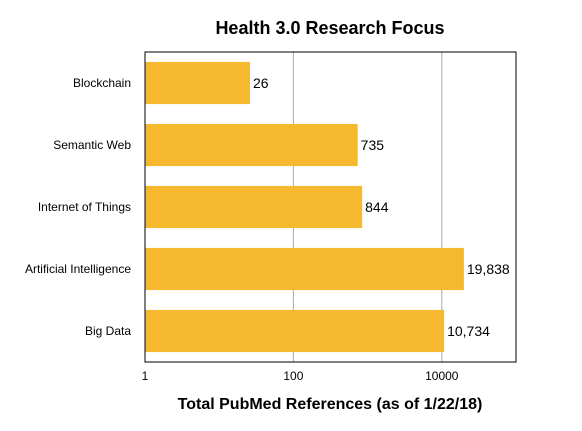 The image size is (582, 431). Describe the element at coordinates (254, 207) in the screenshot. I see `bar-internet-of-things` at that location.